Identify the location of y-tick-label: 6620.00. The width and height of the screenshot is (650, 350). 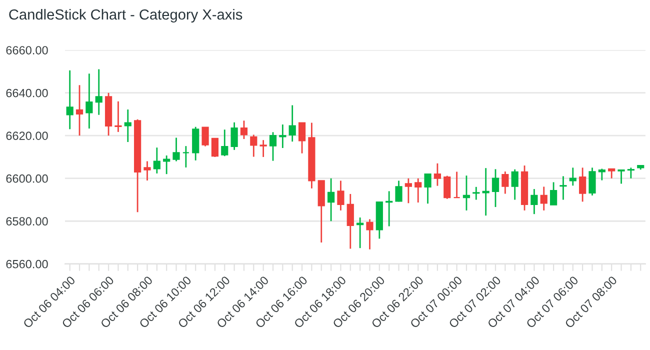
(27, 136).